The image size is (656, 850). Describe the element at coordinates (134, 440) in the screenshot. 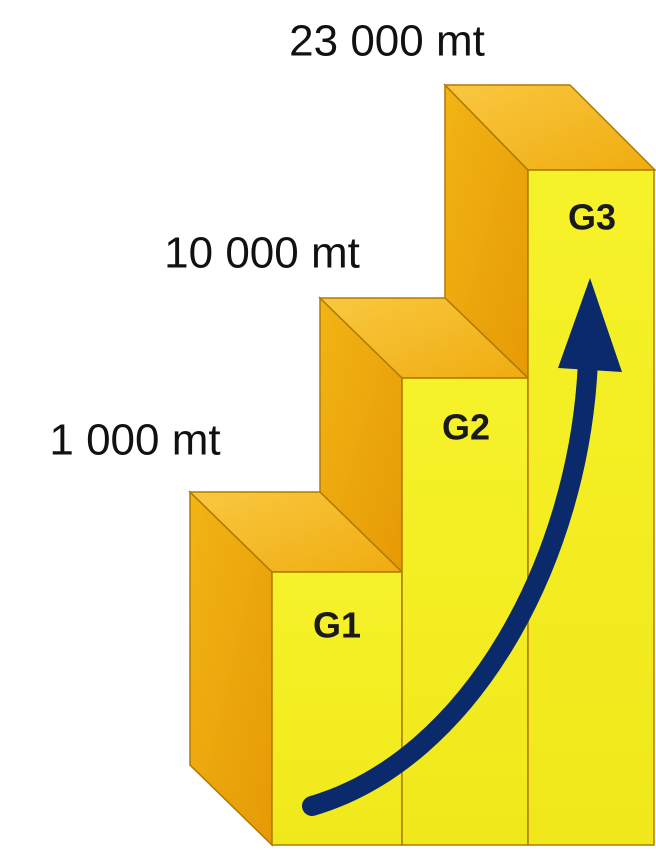

I see `amount-label: 1 000 mt` at that location.